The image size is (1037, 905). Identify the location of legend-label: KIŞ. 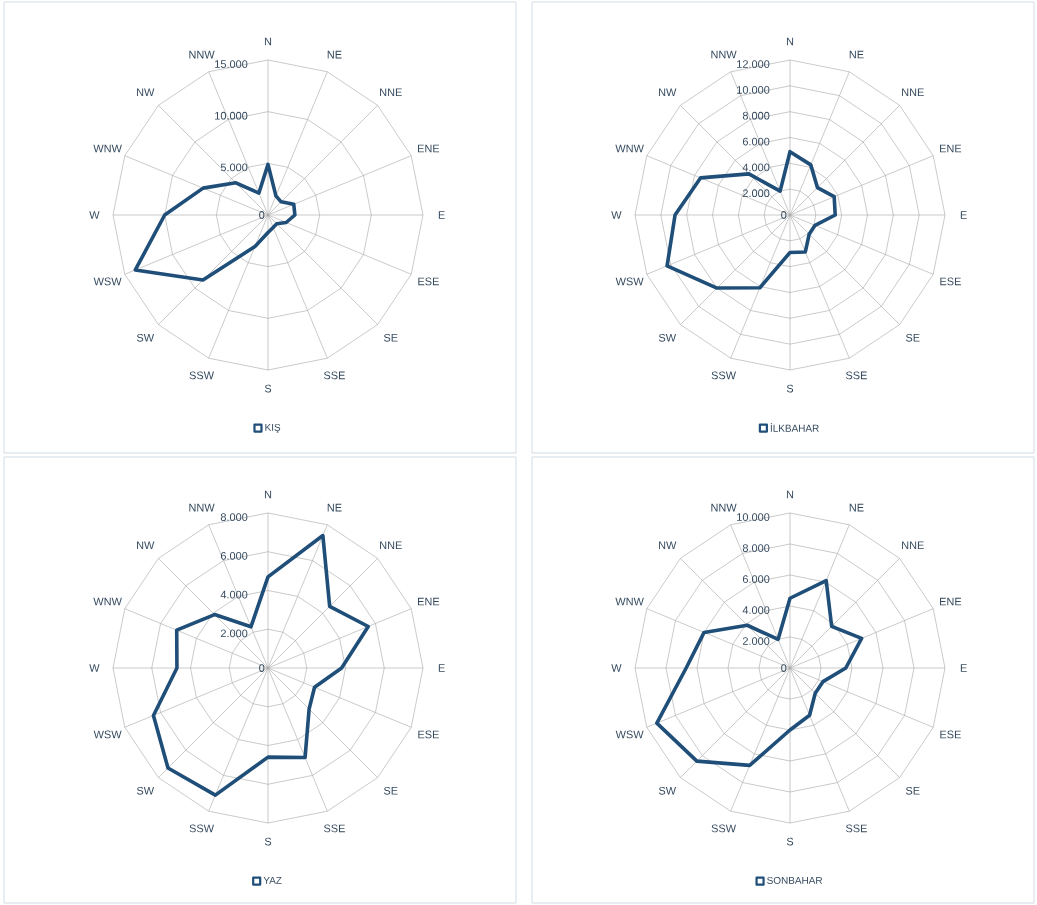
(273, 428).